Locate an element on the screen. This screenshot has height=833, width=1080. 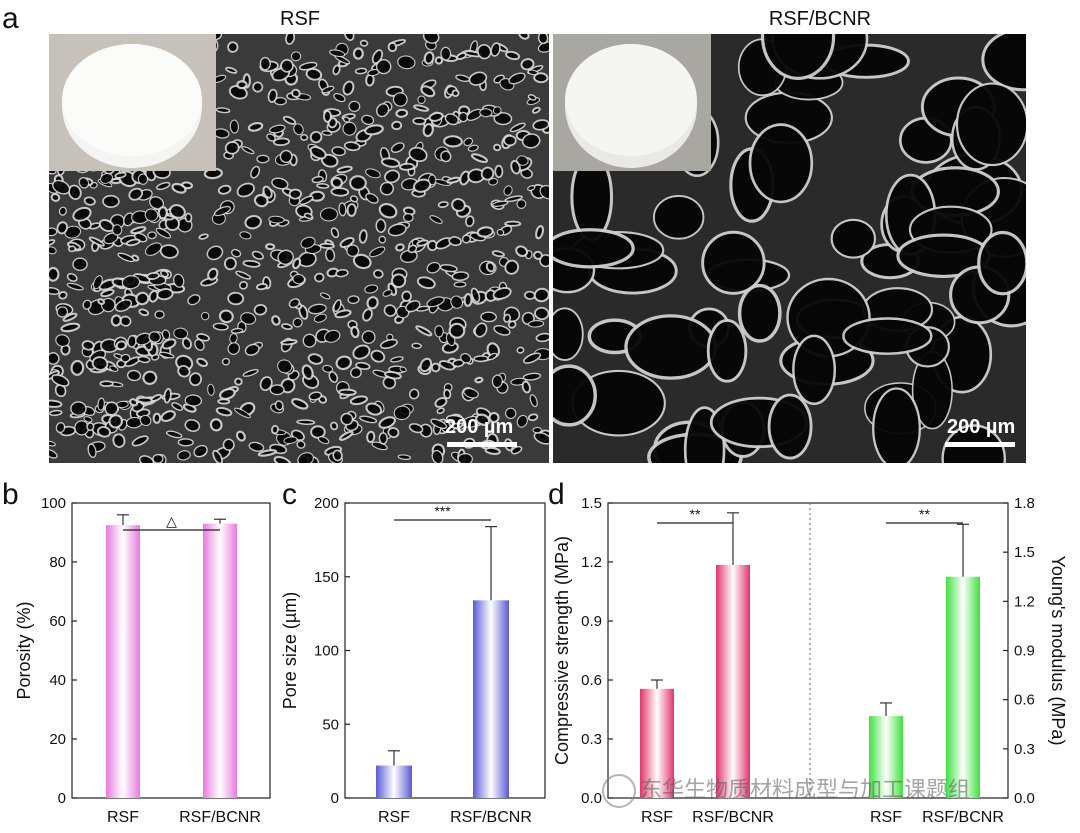
watermark-text: 东华生物质材料成型与加工课题组 is located at coordinates (805, 790).